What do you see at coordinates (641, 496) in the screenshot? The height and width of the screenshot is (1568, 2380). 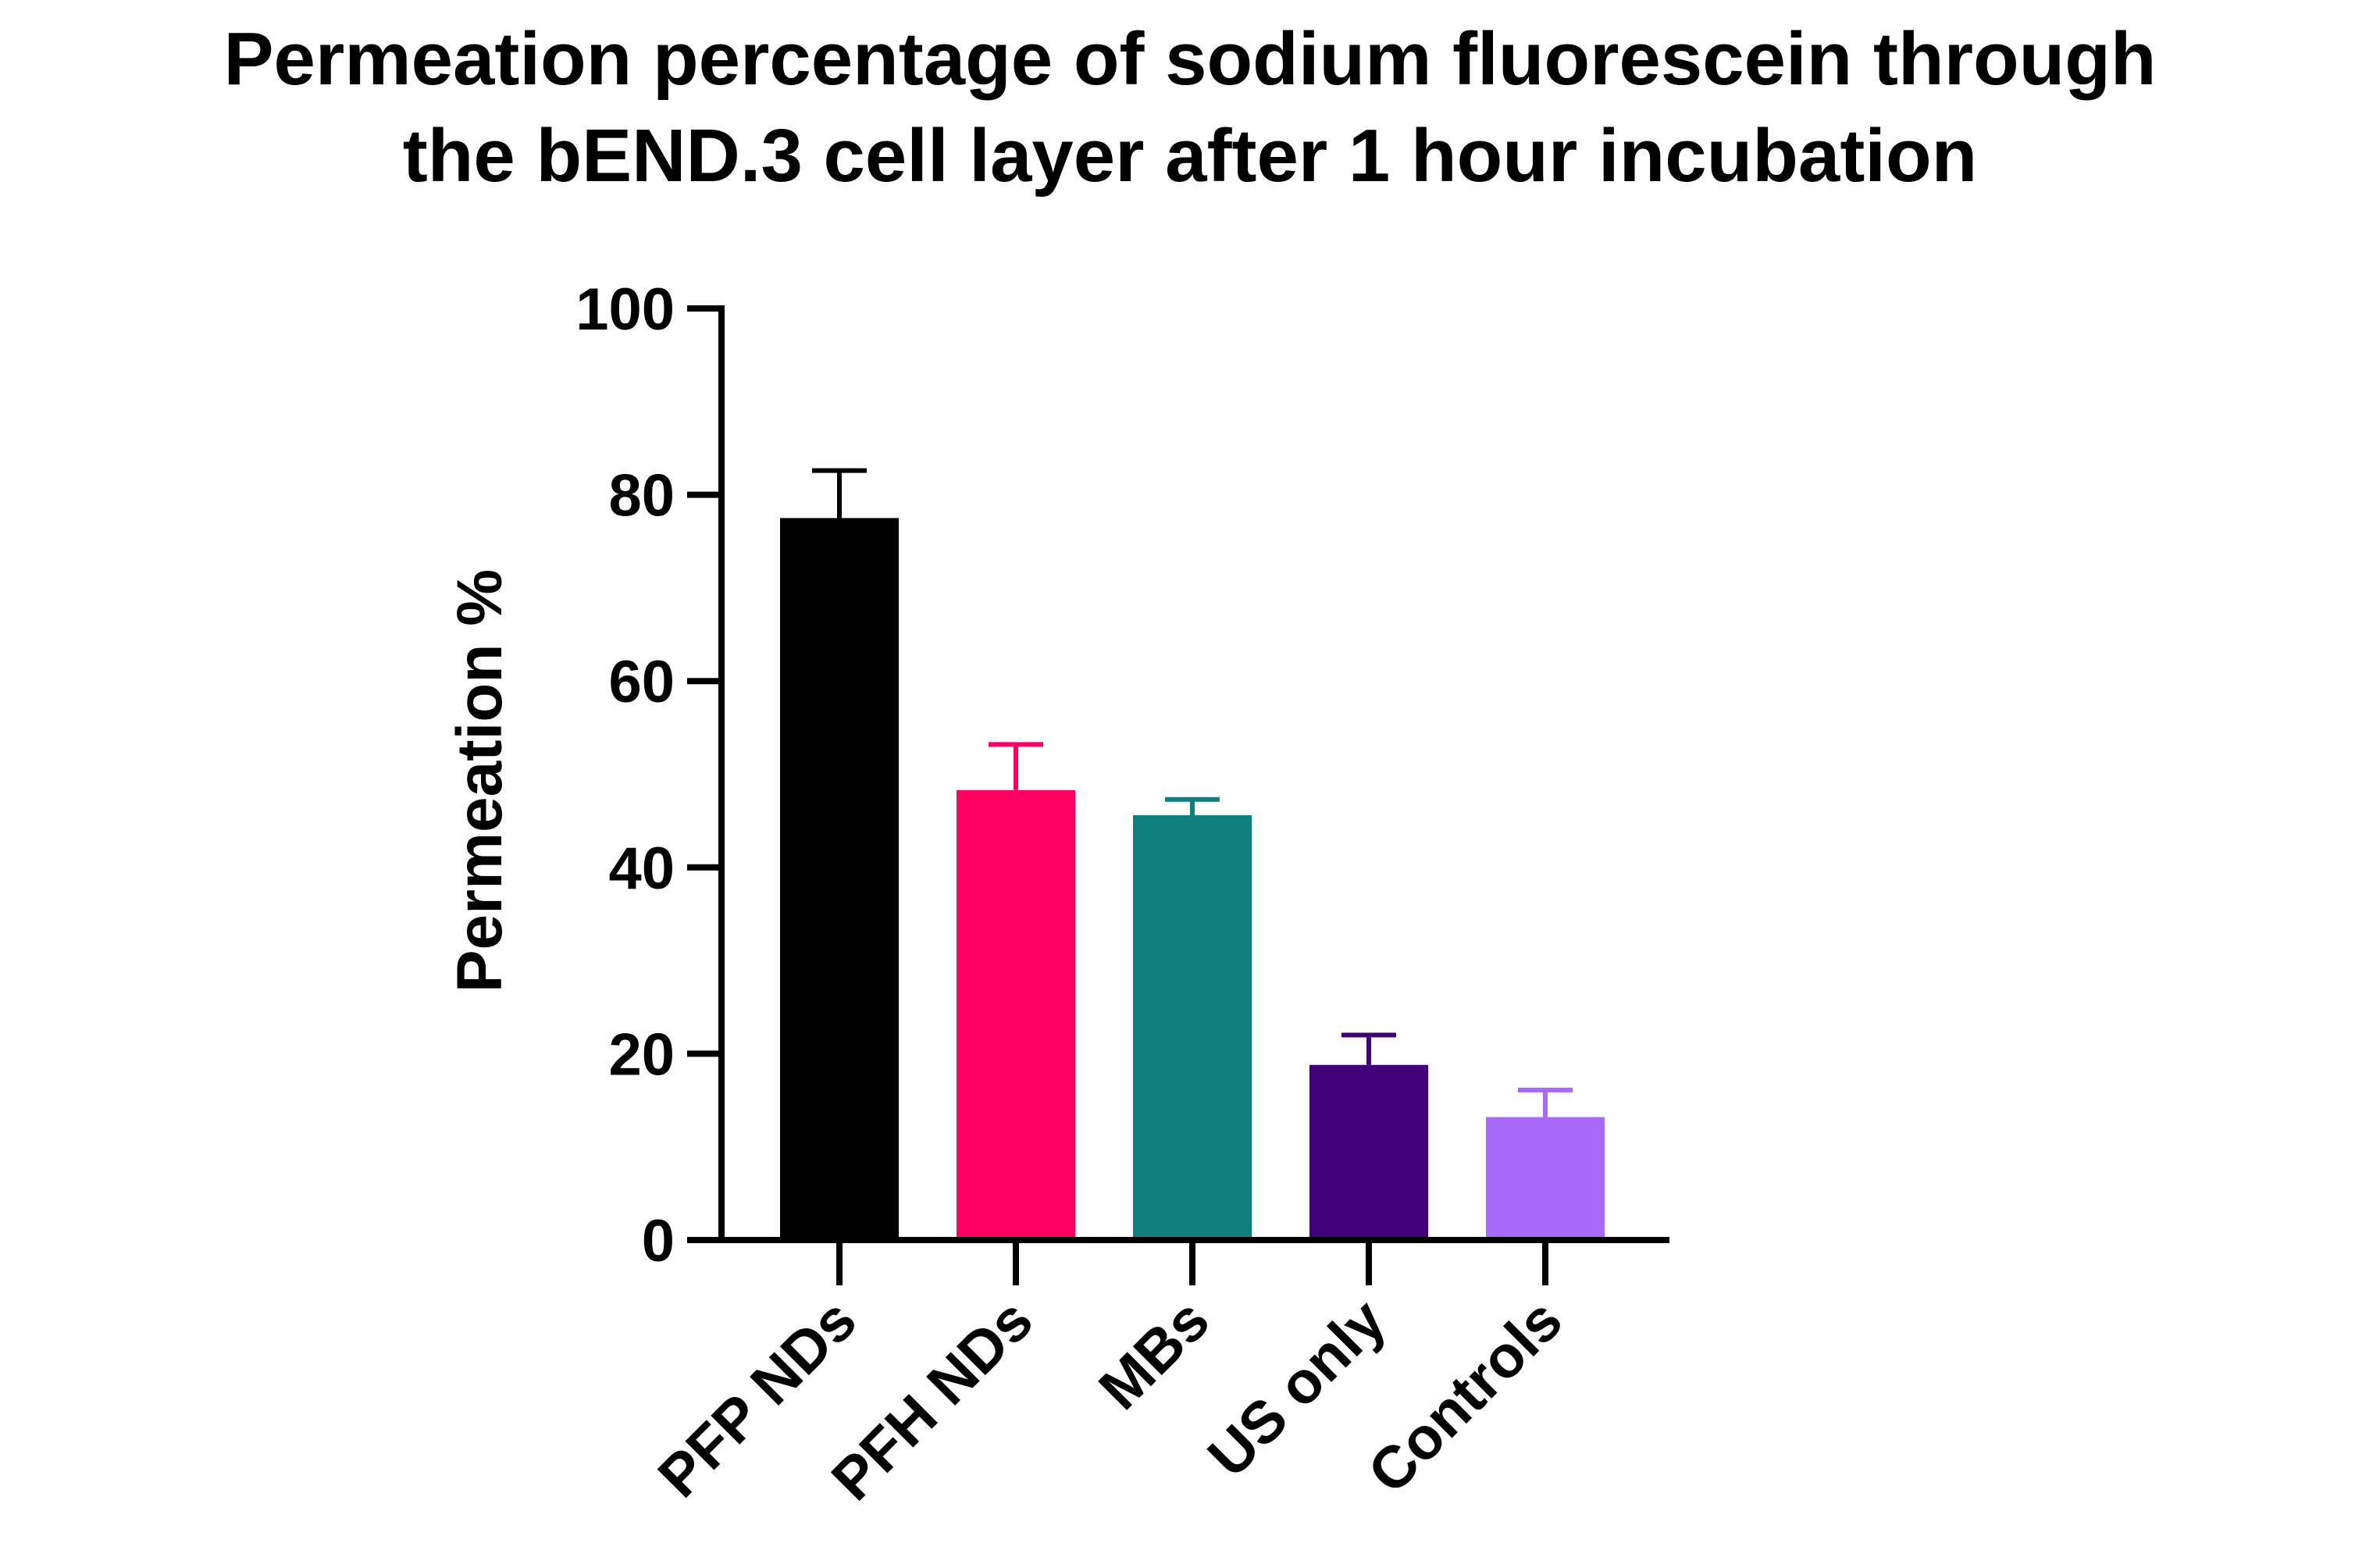 I see `y-tick-label-80: 80` at bounding box center [641, 496].